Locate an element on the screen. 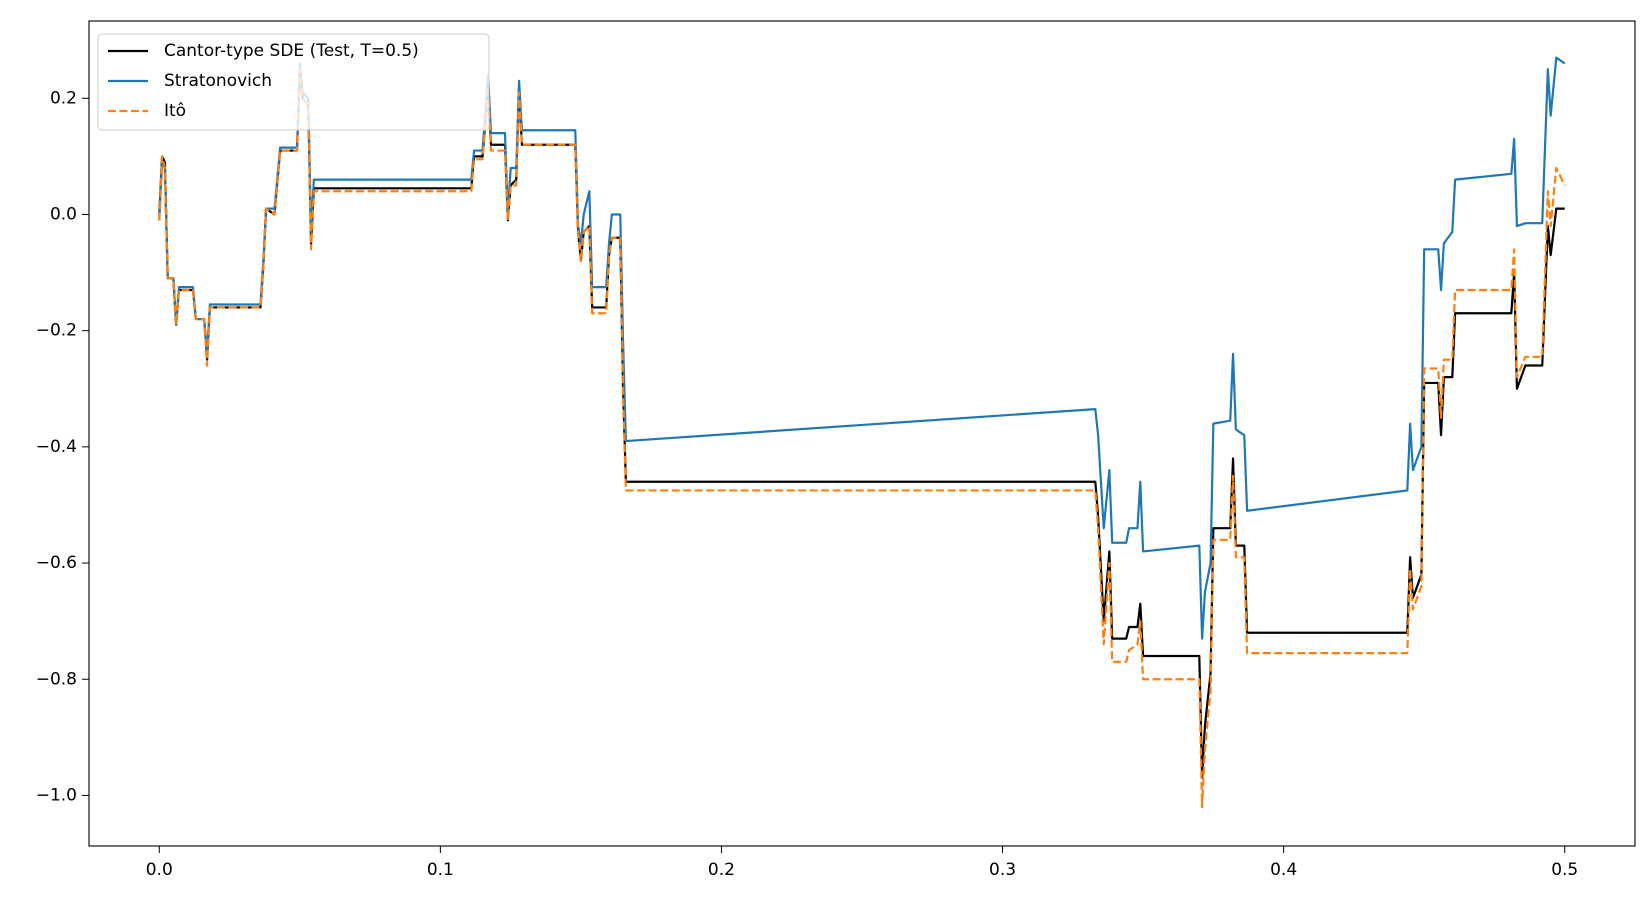  x-tick-label: 0.0 is located at coordinates (159, 870).